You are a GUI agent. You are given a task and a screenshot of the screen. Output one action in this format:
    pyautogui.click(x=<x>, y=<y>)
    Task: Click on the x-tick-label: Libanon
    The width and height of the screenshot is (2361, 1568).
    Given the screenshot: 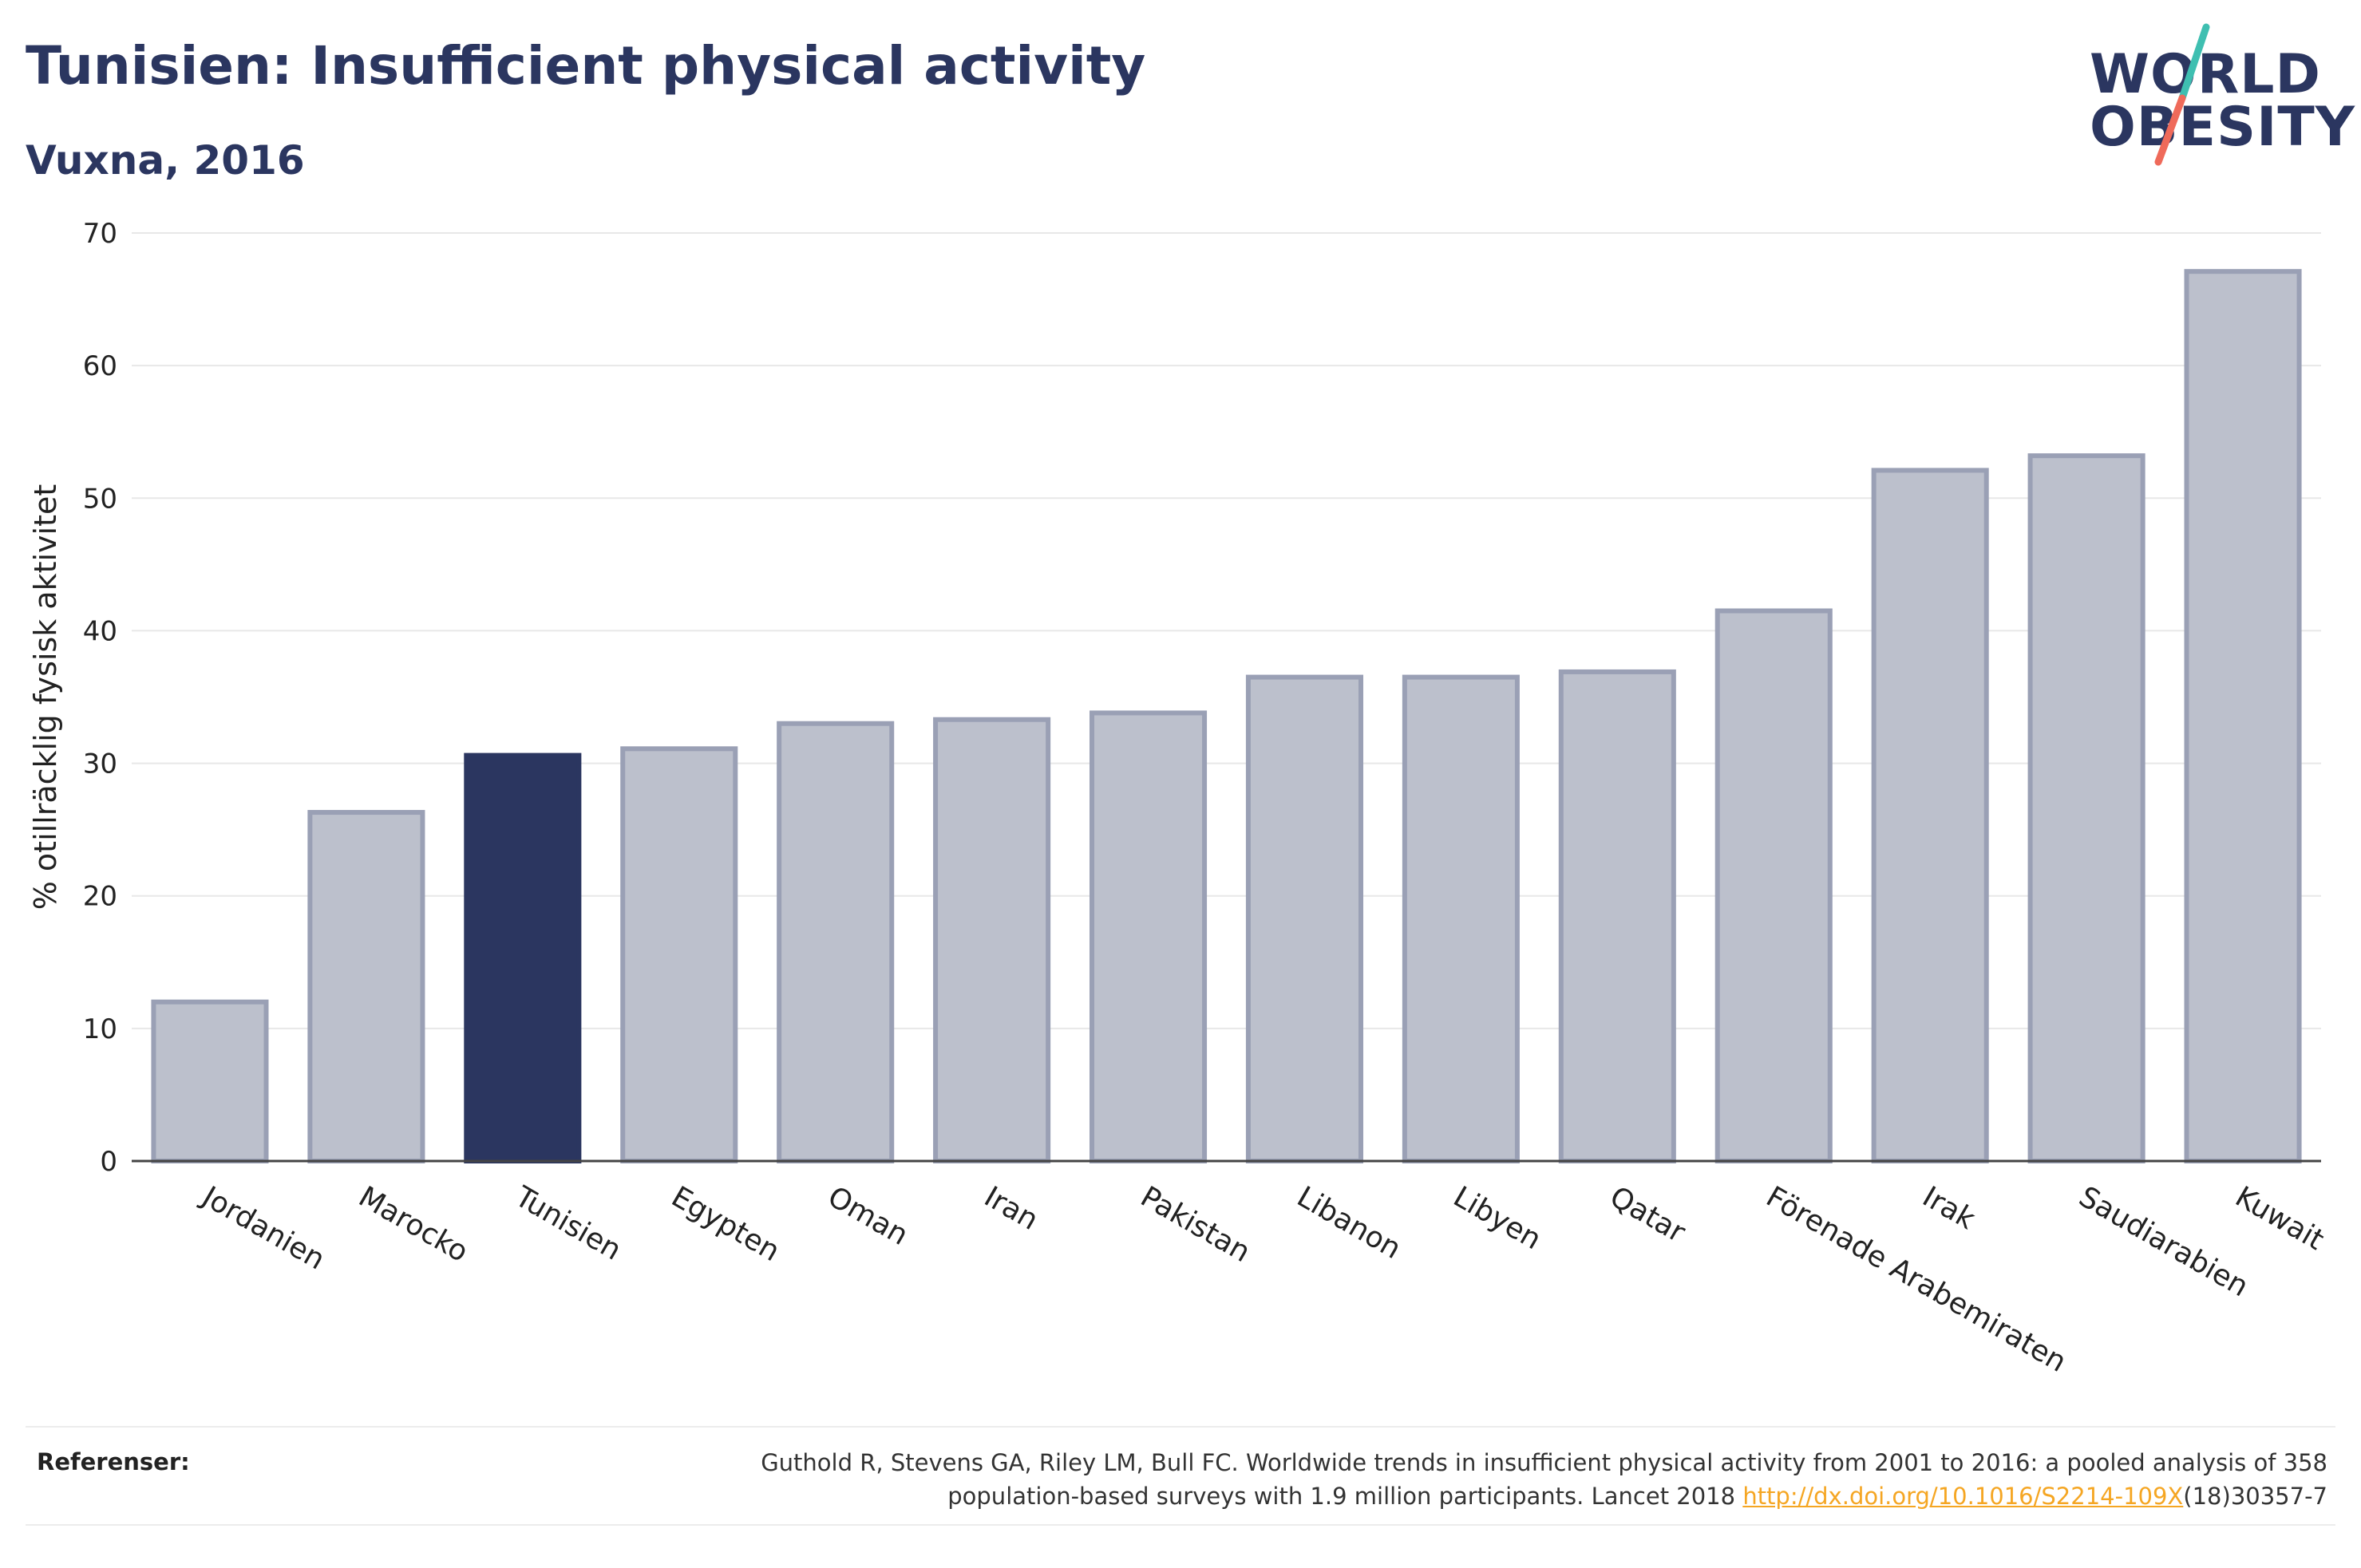 What is the action you would take?
    pyautogui.click(x=1348, y=1223)
    